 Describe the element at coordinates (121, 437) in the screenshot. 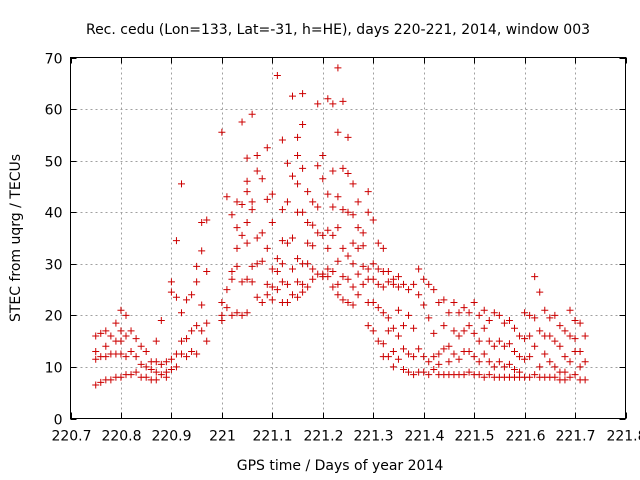

I see `x-tick-label: 220.8` at that location.